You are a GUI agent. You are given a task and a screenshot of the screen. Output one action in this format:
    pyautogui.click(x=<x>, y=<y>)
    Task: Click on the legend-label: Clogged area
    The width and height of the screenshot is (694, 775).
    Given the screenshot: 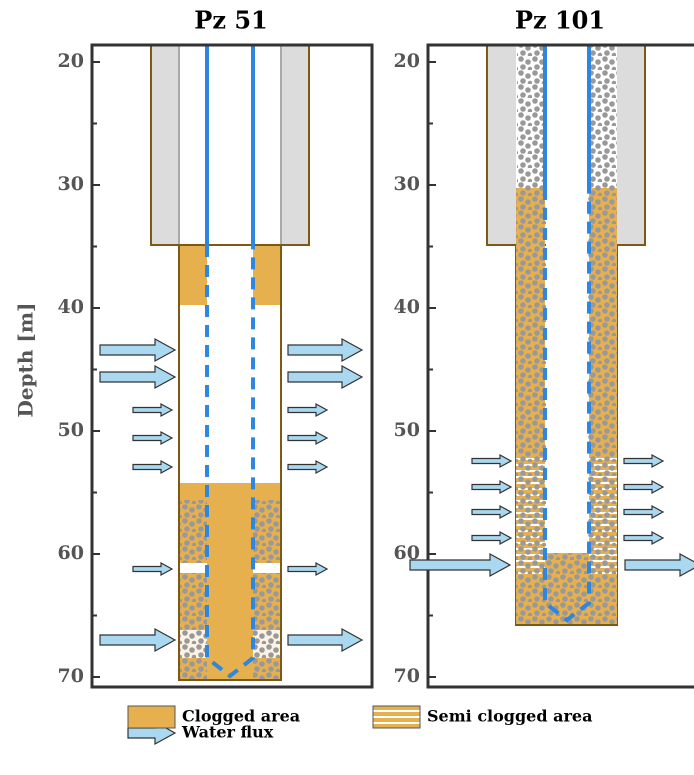 What is the action you would take?
    pyautogui.click(x=241, y=716)
    